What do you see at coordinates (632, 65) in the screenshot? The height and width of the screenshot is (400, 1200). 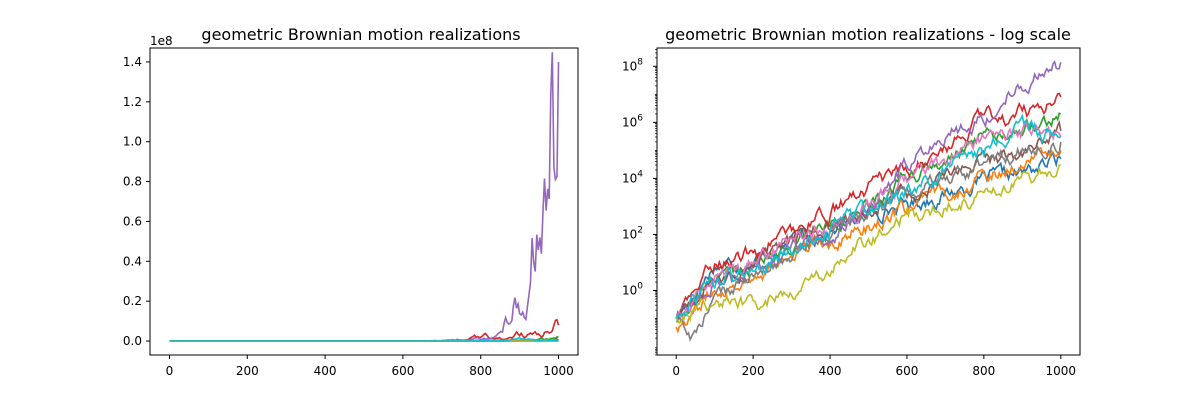 I see `y-tick-label: 10⁸` at bounding box center [632, 65].